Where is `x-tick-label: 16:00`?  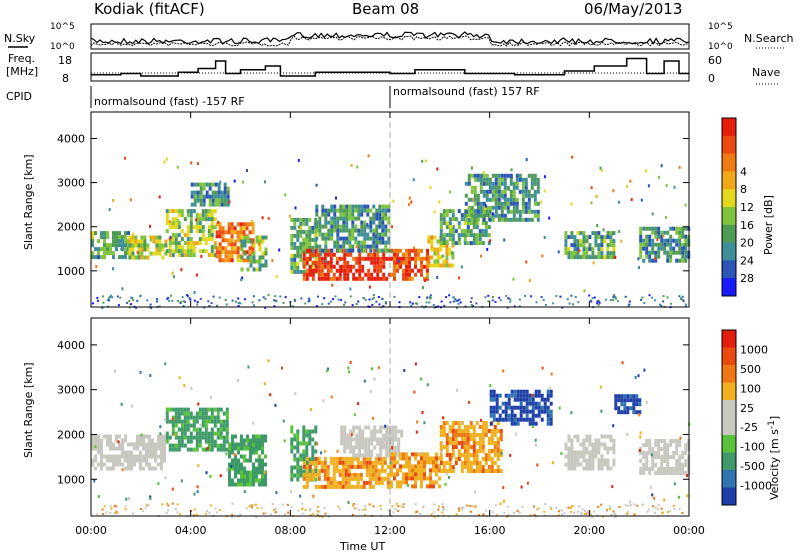 x-tick-label: 16:00 is located at coordinates (490, 530).